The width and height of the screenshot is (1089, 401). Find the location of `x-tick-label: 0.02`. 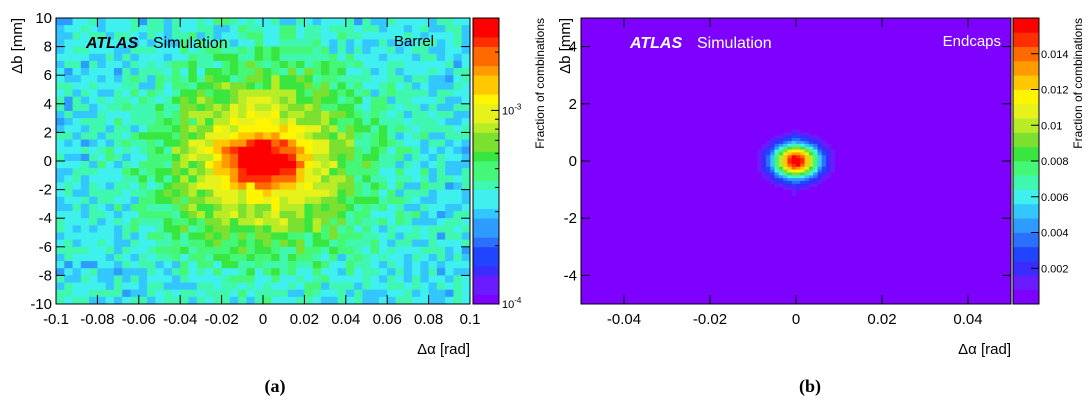

x-tick-label: 0.02 is located at coordinates (304, 319).